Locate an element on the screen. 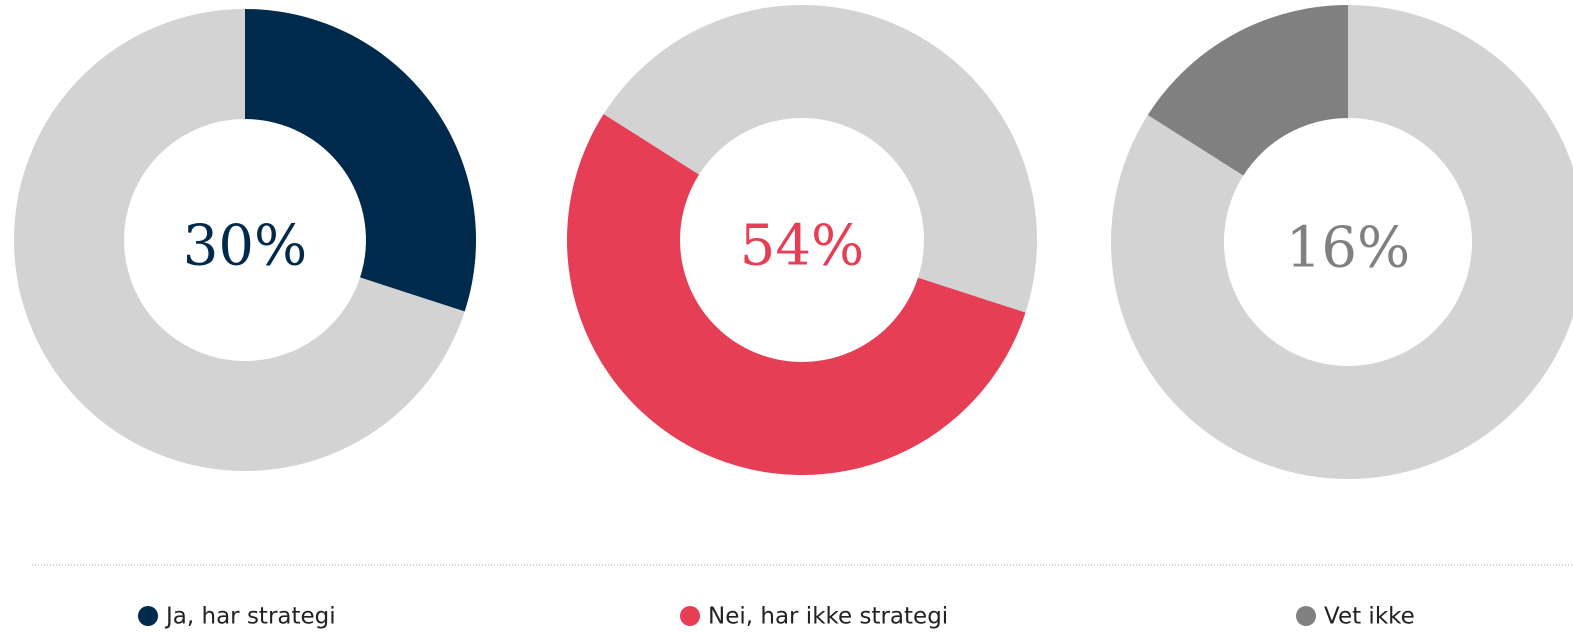  center-label: 54% is located at coordinates (802, 246).